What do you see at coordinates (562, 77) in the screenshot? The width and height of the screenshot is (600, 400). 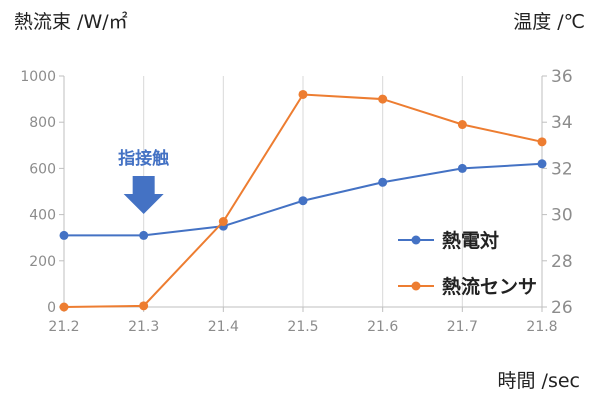 I see `tick-label-right: 36` at bounding box center [562, 77].